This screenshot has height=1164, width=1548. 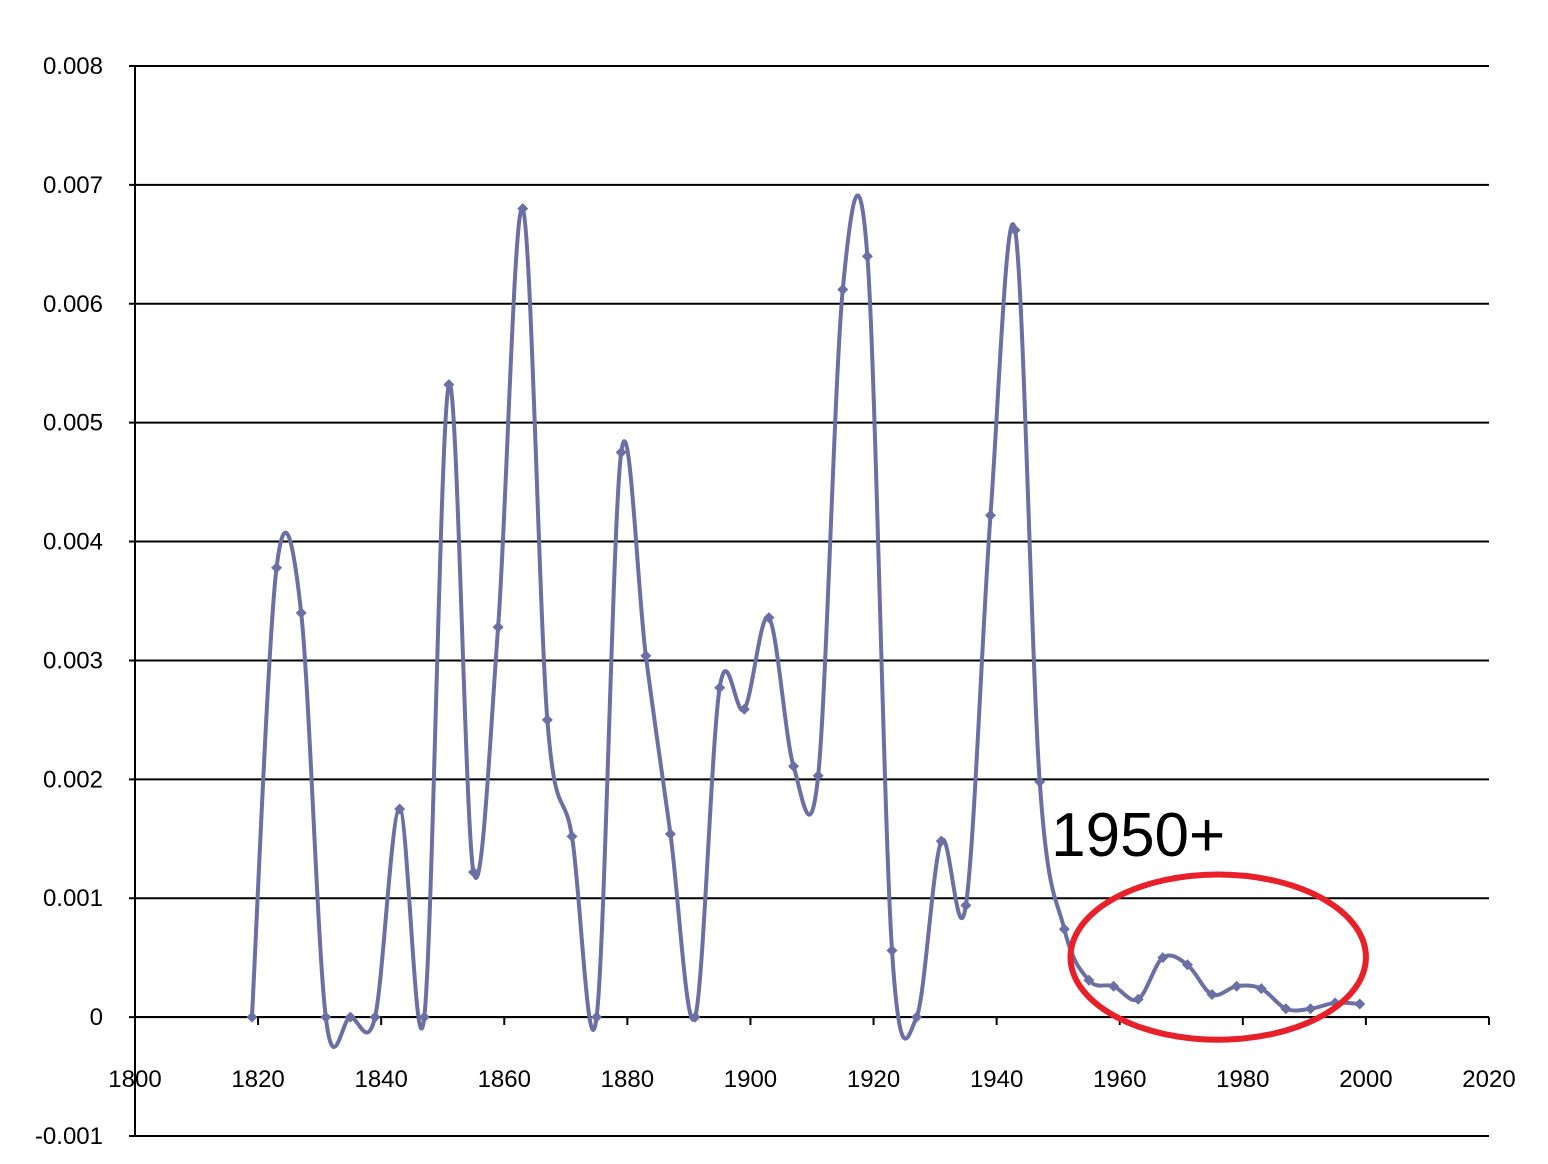 I want to click on y-tick-label: 0.004, so click(x=73, y=542).